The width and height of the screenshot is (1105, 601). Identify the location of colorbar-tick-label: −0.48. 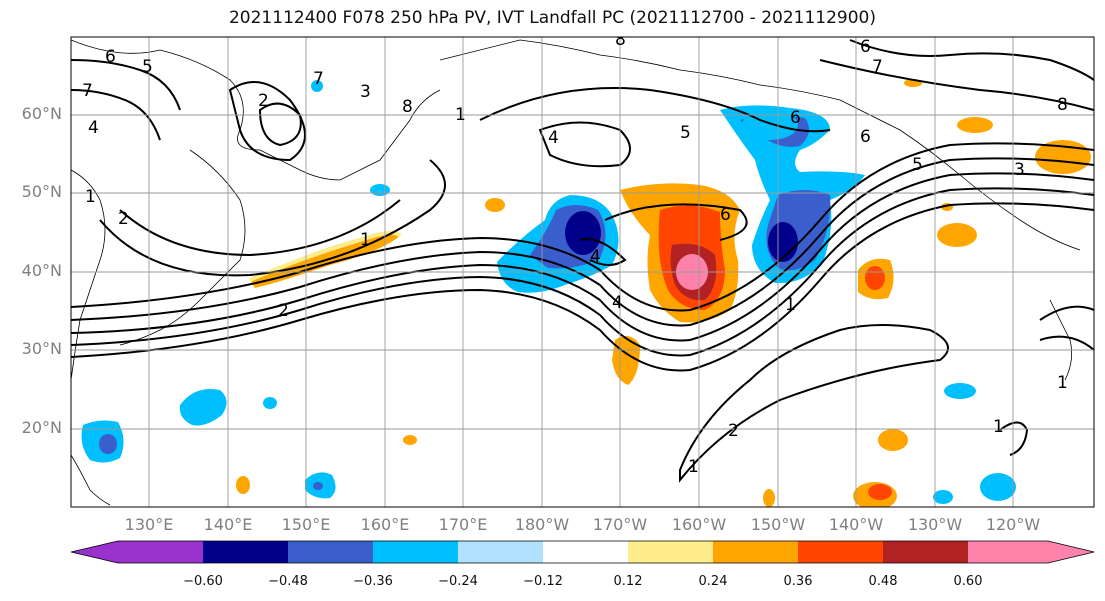
(288, 581).